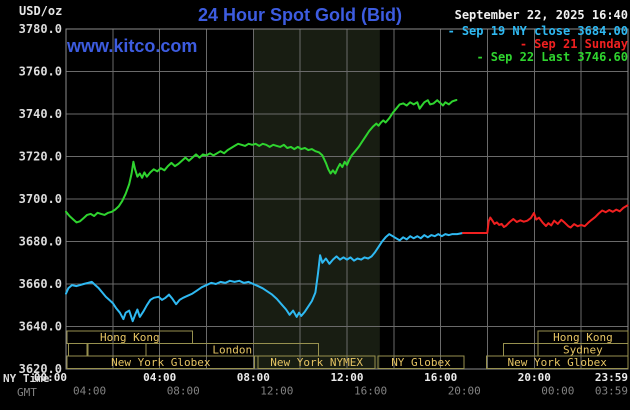 This screenshot has width=630, height=410. Describe the element at coordinates (451, 31) in the screenshot. I see `legend-dash-sep19: -` at that location.